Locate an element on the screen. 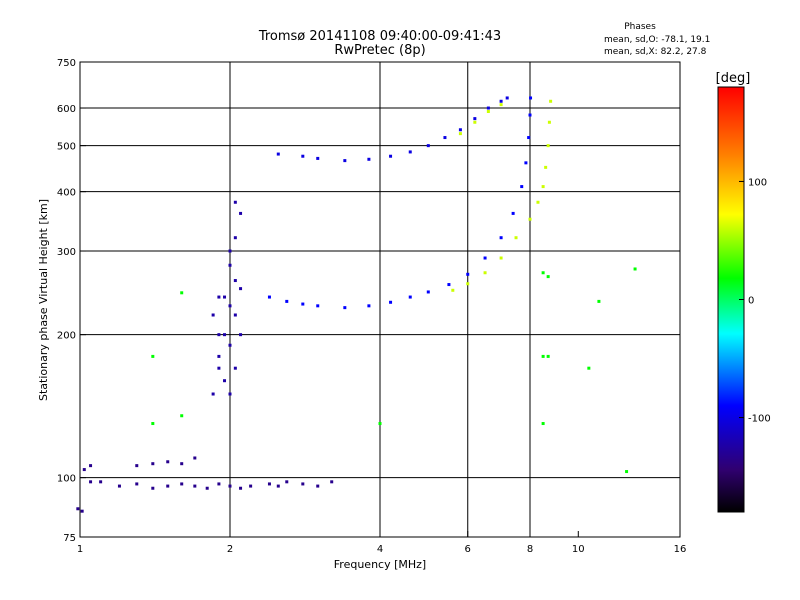 The width and height of the screenshot is (800, 600). y-tick-label: 750 is located at coordinates (66, 63).